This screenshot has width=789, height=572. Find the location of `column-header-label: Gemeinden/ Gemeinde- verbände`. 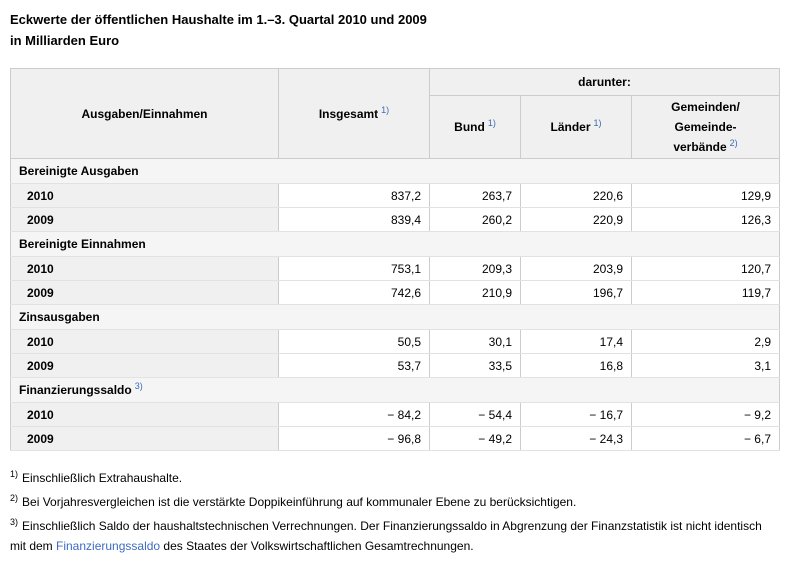

column-header-label: Gemeinden/ Gemeinde- verbände is located at coordinates (705, 127).